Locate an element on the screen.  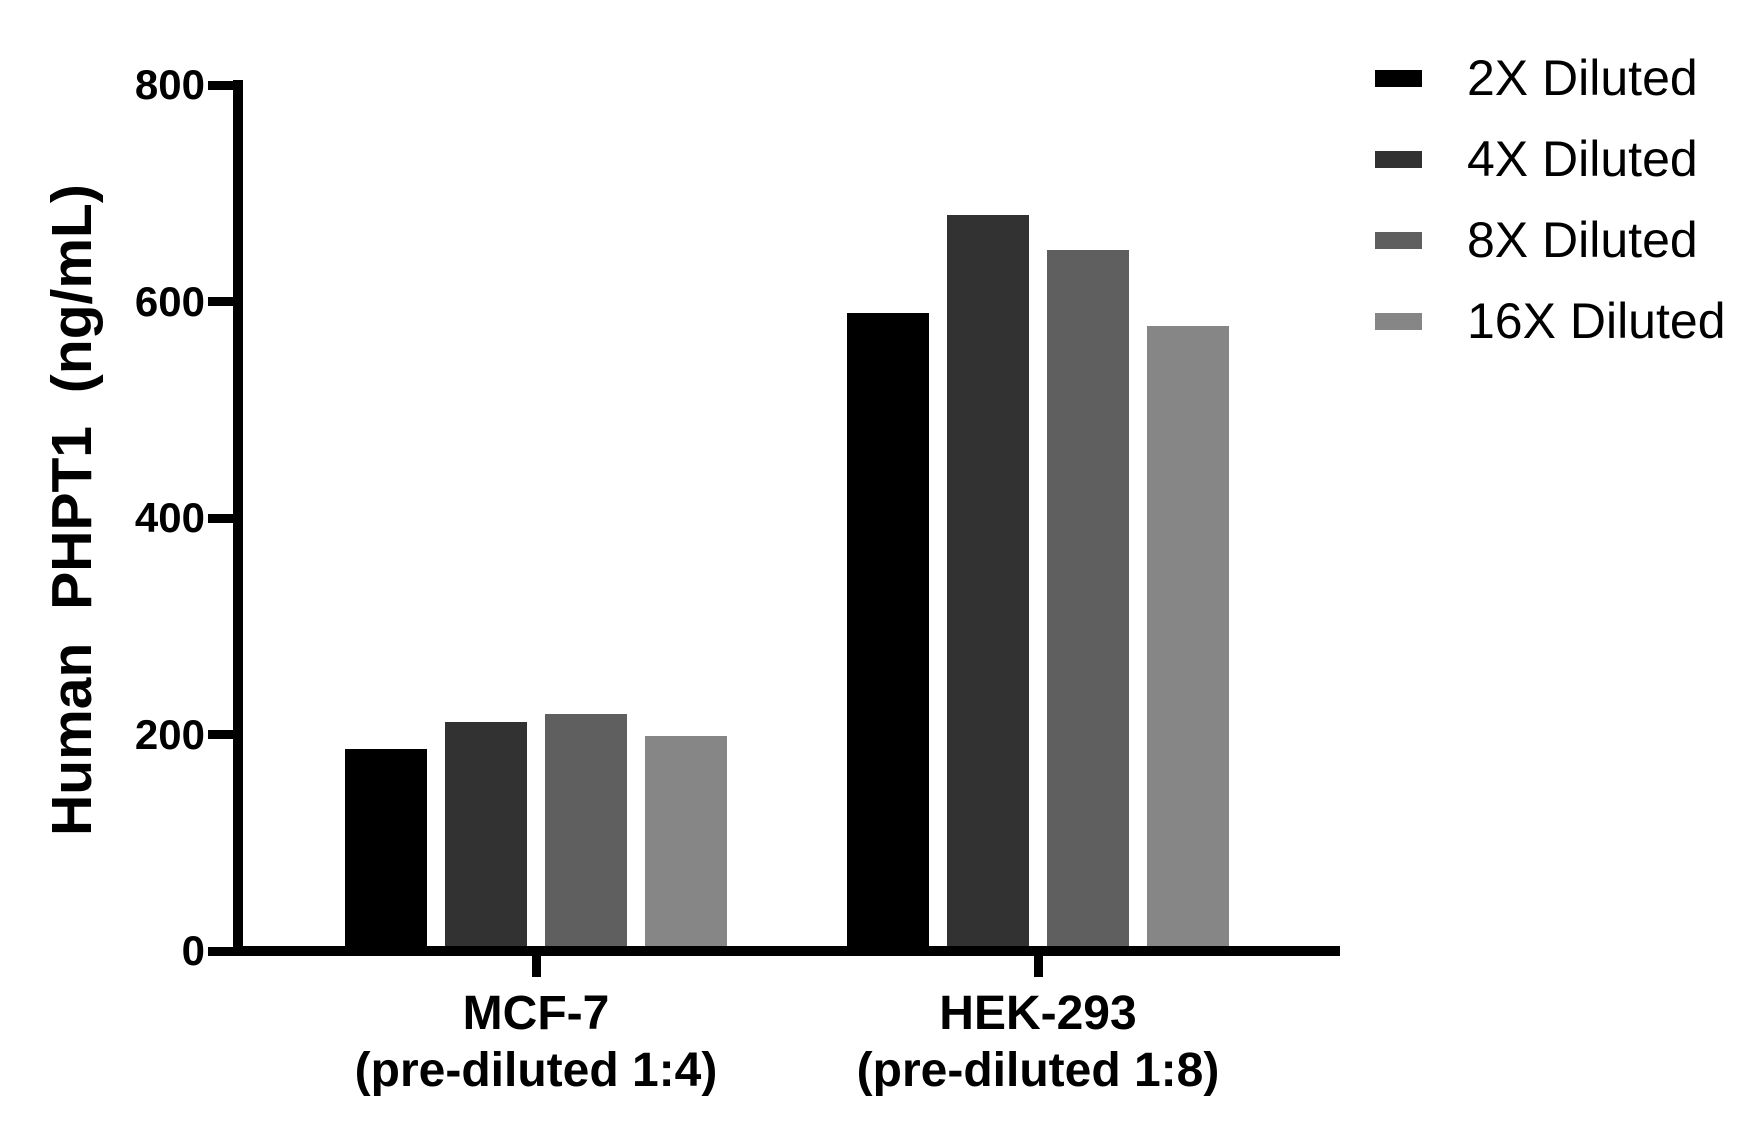
y-tick-label-800: 800 is located at coordinates (169, 84).